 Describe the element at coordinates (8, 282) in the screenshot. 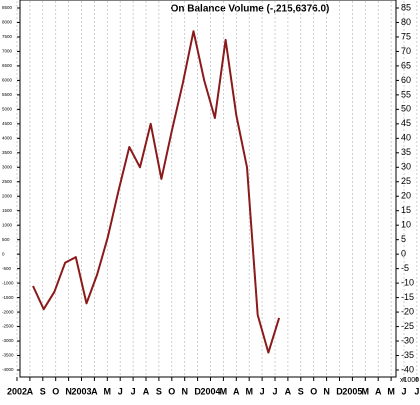

I see `y2-tick-label: -1000` at that location.